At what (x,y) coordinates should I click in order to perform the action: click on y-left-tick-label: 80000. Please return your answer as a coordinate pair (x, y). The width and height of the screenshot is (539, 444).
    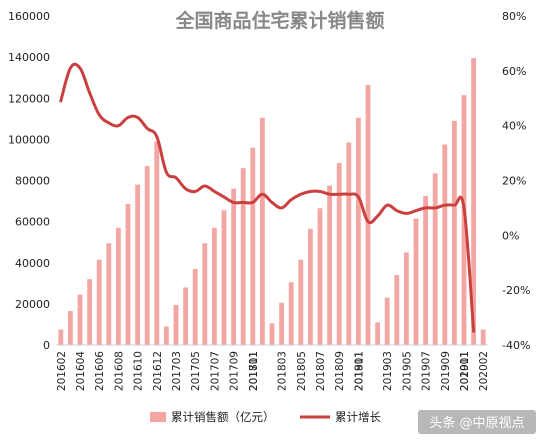
    Looking at the image, I should click on (32, 181).